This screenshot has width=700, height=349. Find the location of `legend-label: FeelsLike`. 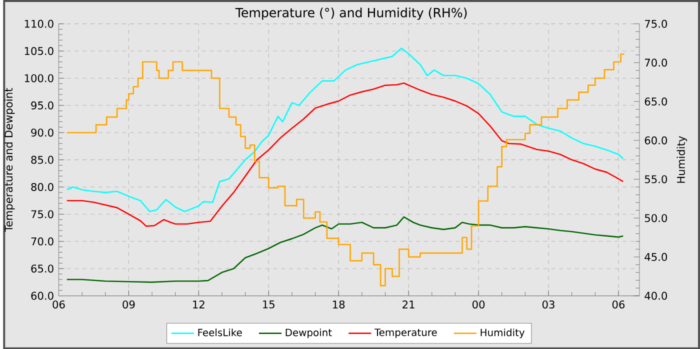

legend-label: FeelsLike is located at coordinates (220, 332).